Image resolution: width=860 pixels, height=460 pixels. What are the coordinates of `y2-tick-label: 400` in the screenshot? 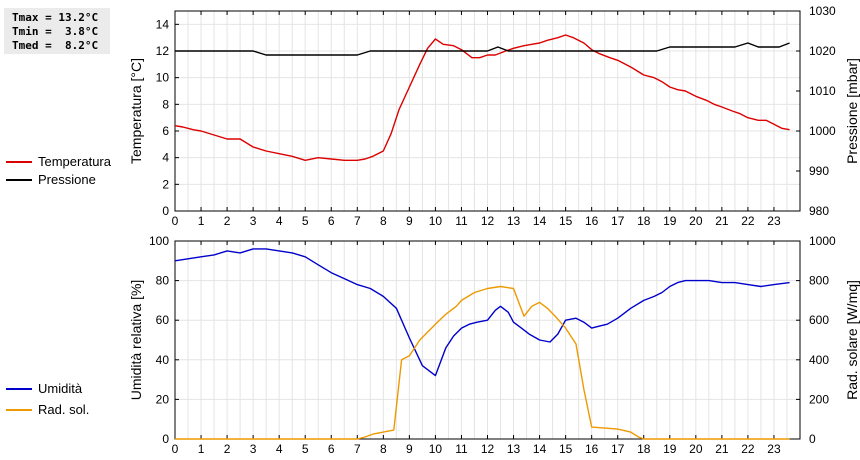 It's located at (819, 360).